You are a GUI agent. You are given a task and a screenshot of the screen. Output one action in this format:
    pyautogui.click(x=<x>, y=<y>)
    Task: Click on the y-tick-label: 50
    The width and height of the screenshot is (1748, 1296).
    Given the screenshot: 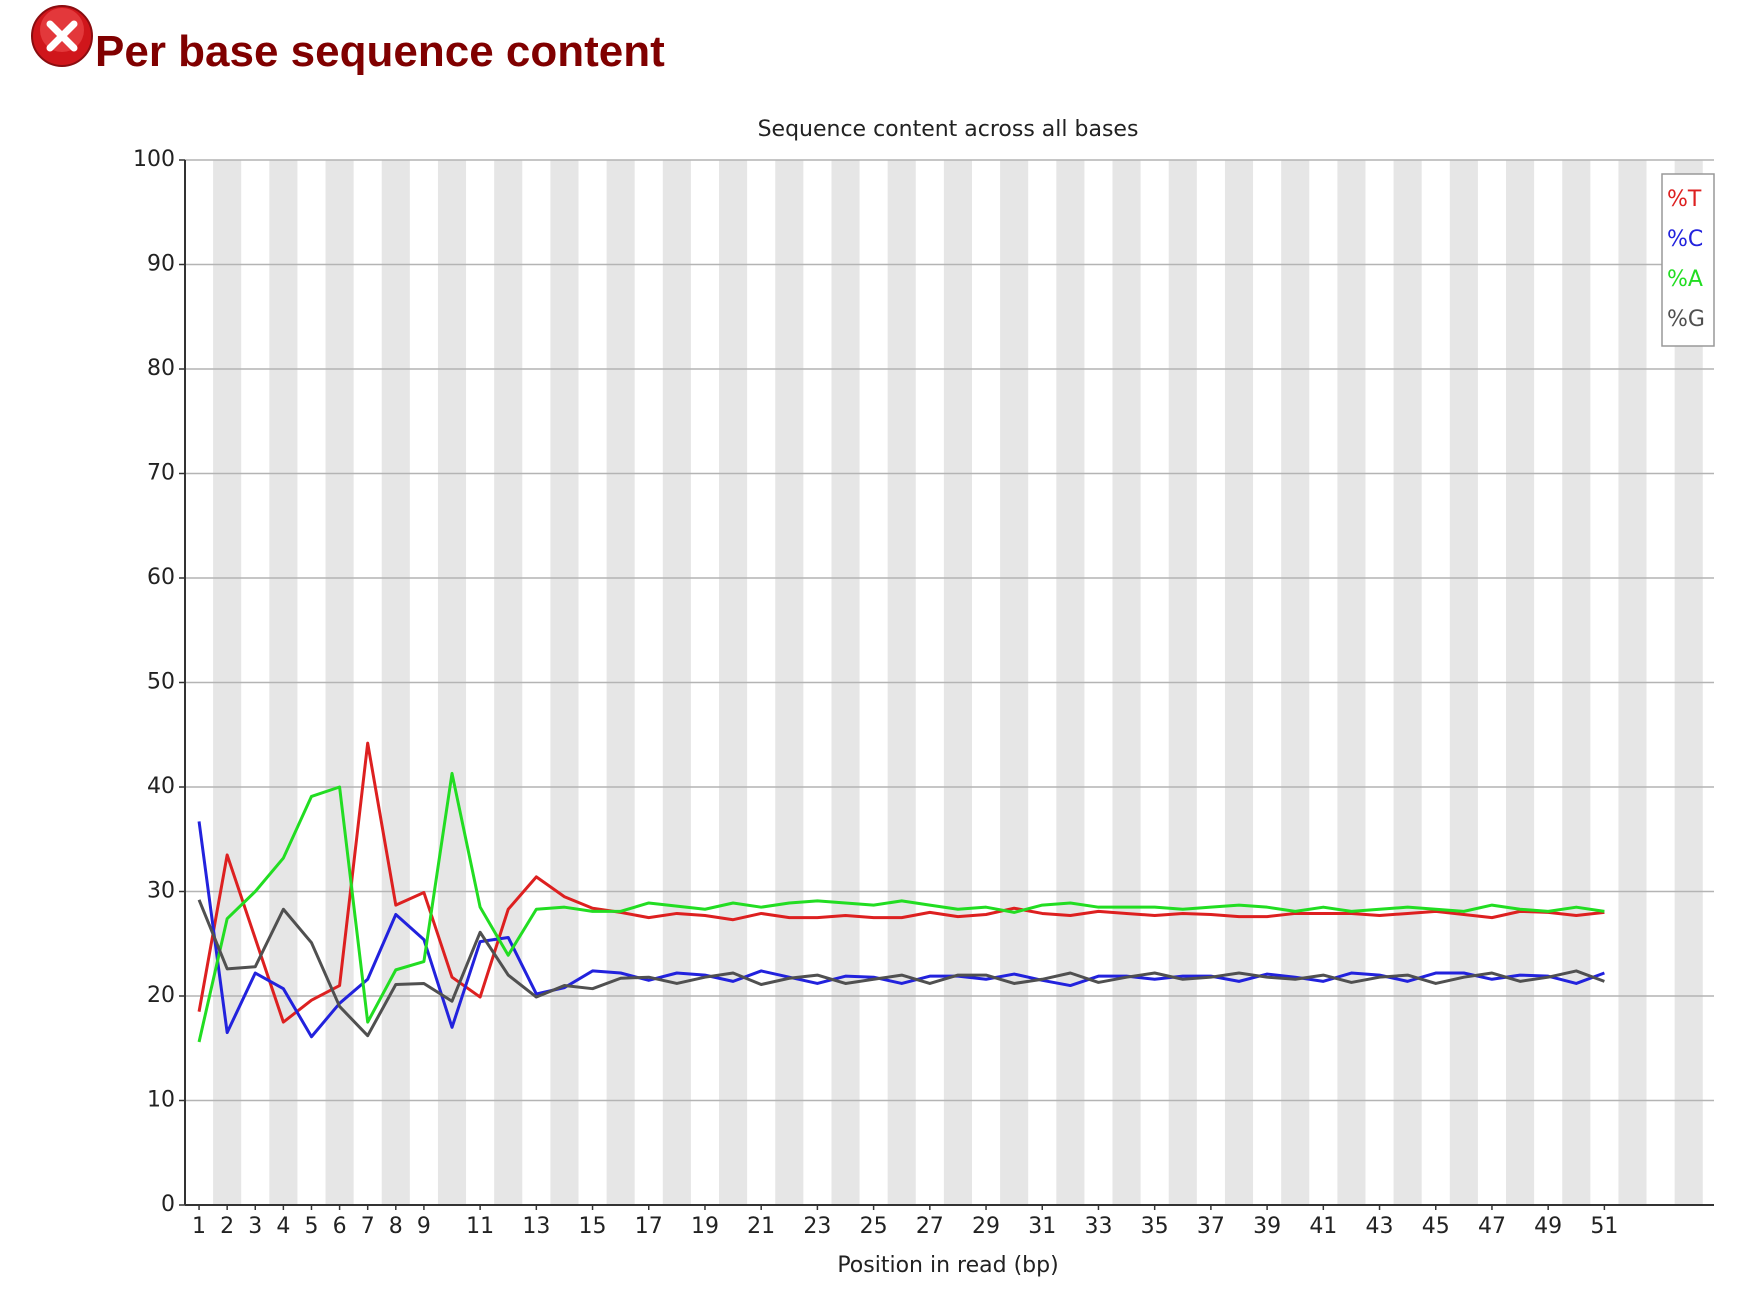 What is the action you would take?
    pyautogui.click(x=161, y=682)
    